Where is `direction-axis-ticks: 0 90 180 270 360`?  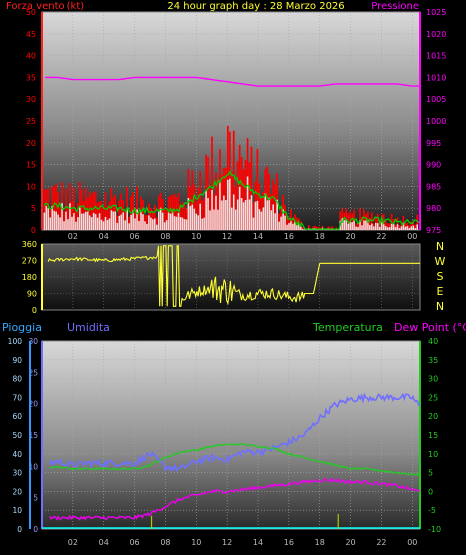
direction-axis-ticks: 0 90 180 270 360 is located at coordinates (29, 277).